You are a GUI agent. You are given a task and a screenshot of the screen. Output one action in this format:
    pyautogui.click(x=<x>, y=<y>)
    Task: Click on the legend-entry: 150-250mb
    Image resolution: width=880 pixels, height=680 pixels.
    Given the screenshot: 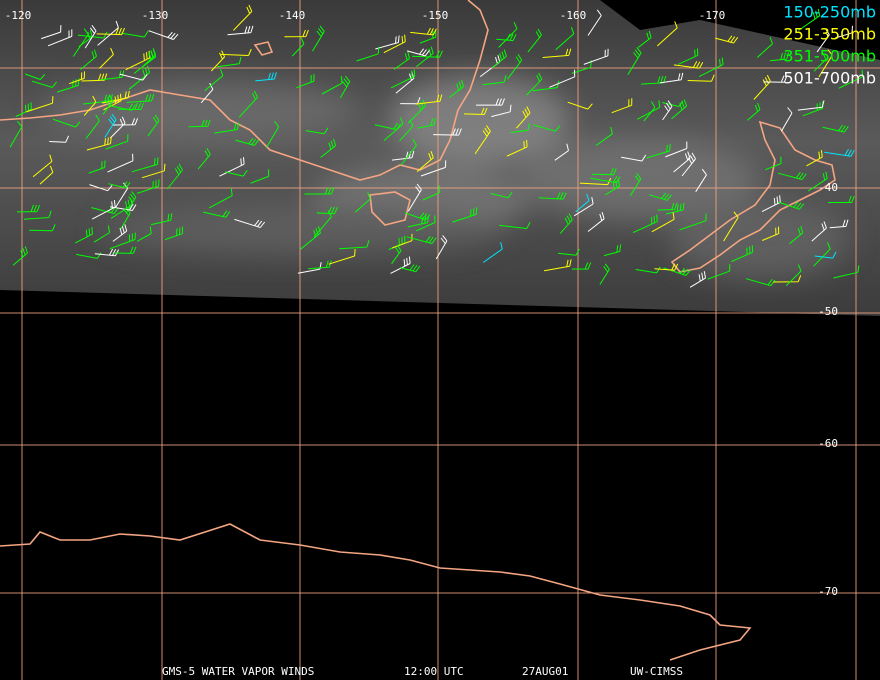 What is the action you would take?
    pyautogui.click(x=829, y=12)
    